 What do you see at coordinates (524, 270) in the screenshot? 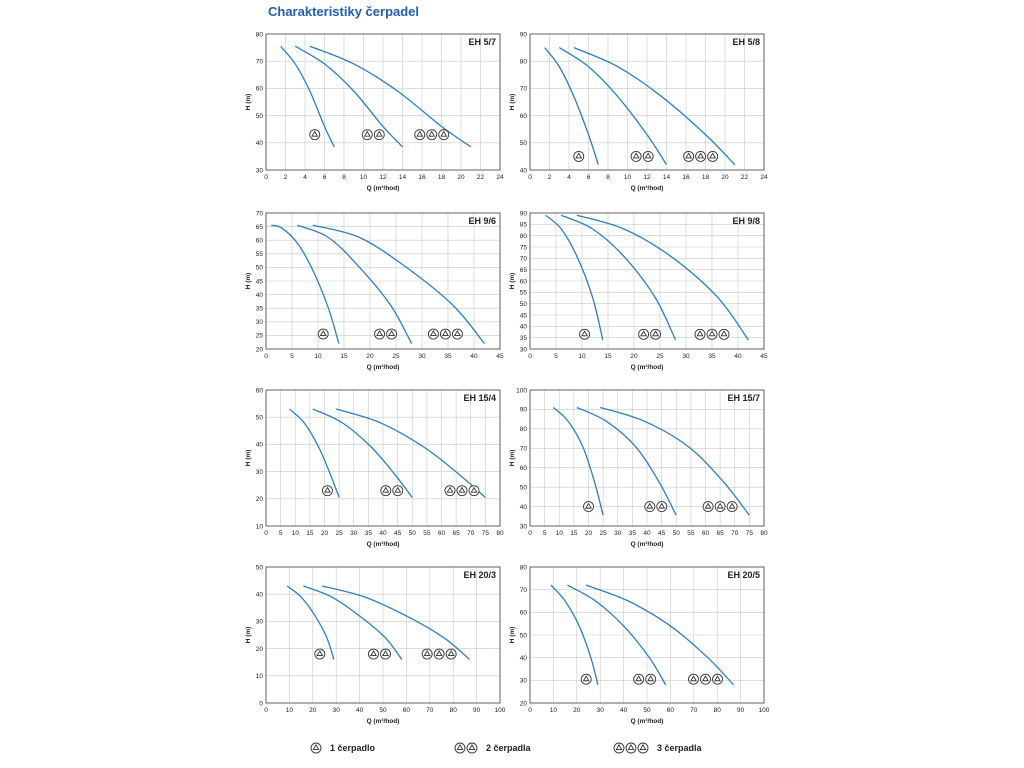
I see `y-tick-label: 65` at bounding box center [524, 270].